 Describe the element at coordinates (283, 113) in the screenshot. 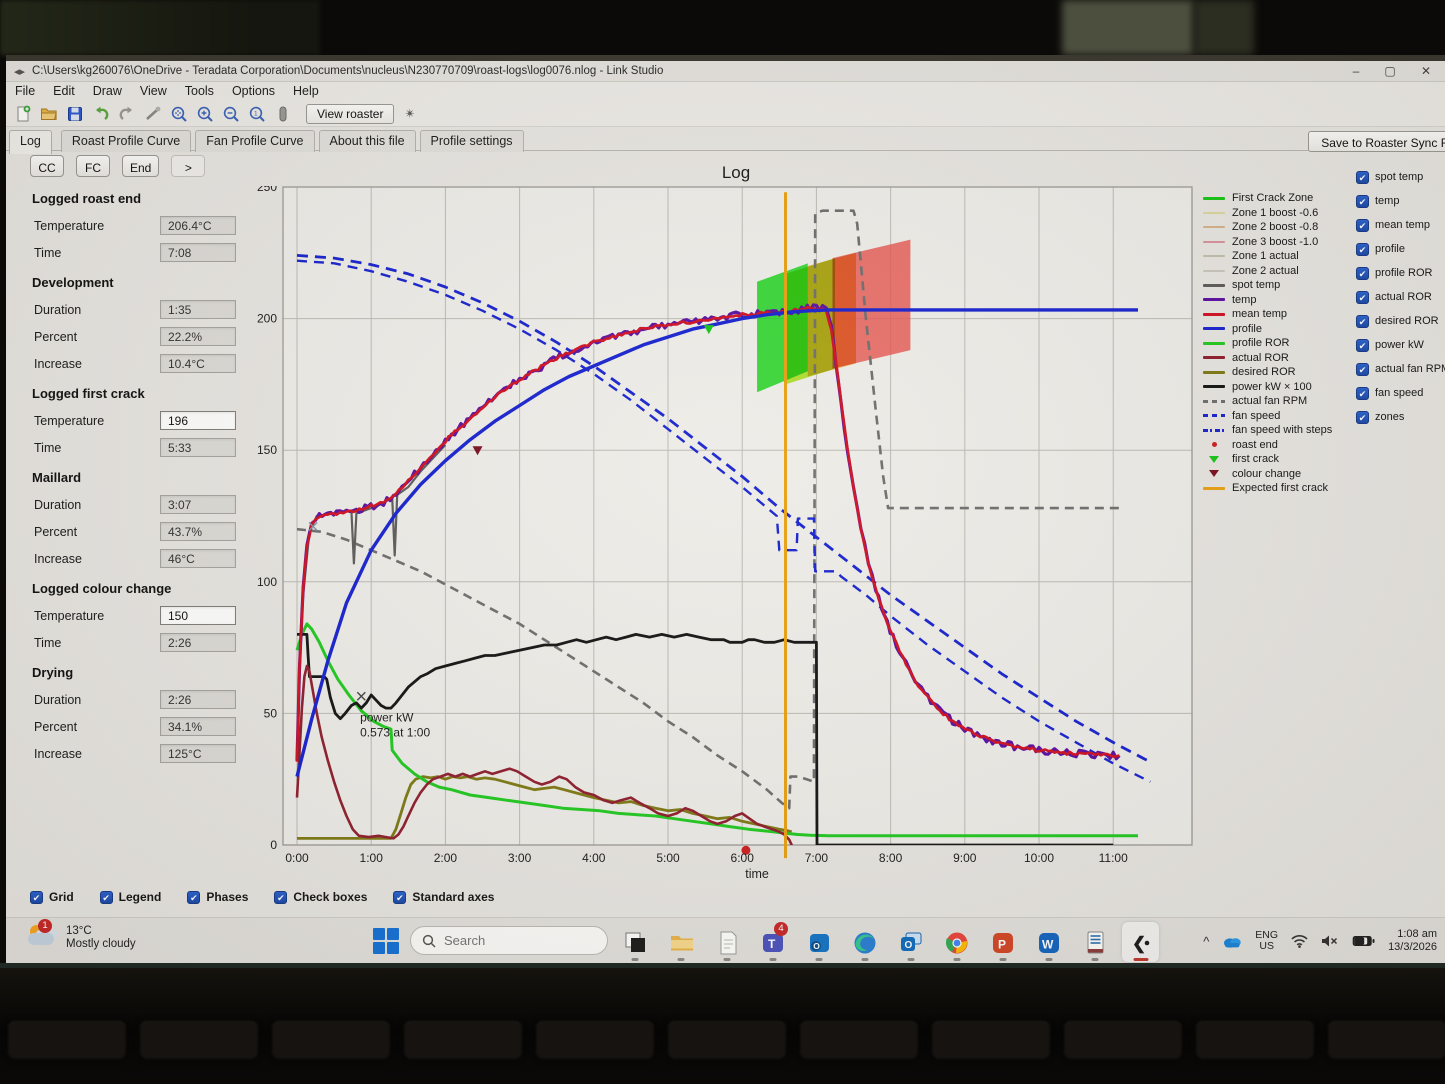

I see `usb-button` at that location.